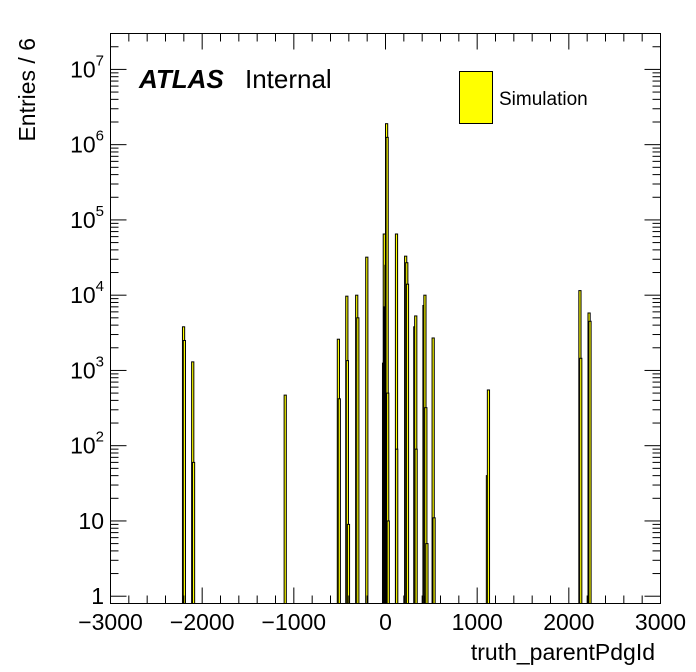  Describe the element at coordinates (27, 90) in the screenshot. I see `y-axis-label: Entries / 6` at that location.